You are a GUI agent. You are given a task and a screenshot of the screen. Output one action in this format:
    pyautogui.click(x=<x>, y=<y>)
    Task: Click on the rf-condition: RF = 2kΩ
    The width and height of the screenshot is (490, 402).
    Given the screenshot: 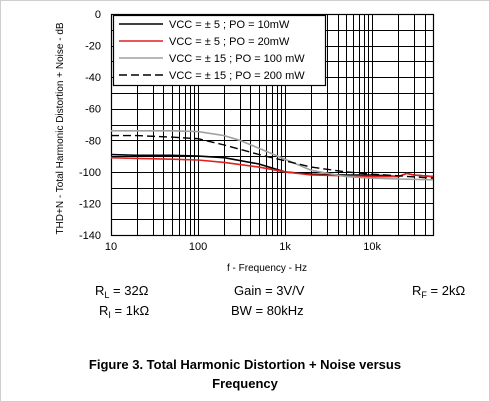 What is the action you would take?
    pyautogui.click(x=438, y=291)
    